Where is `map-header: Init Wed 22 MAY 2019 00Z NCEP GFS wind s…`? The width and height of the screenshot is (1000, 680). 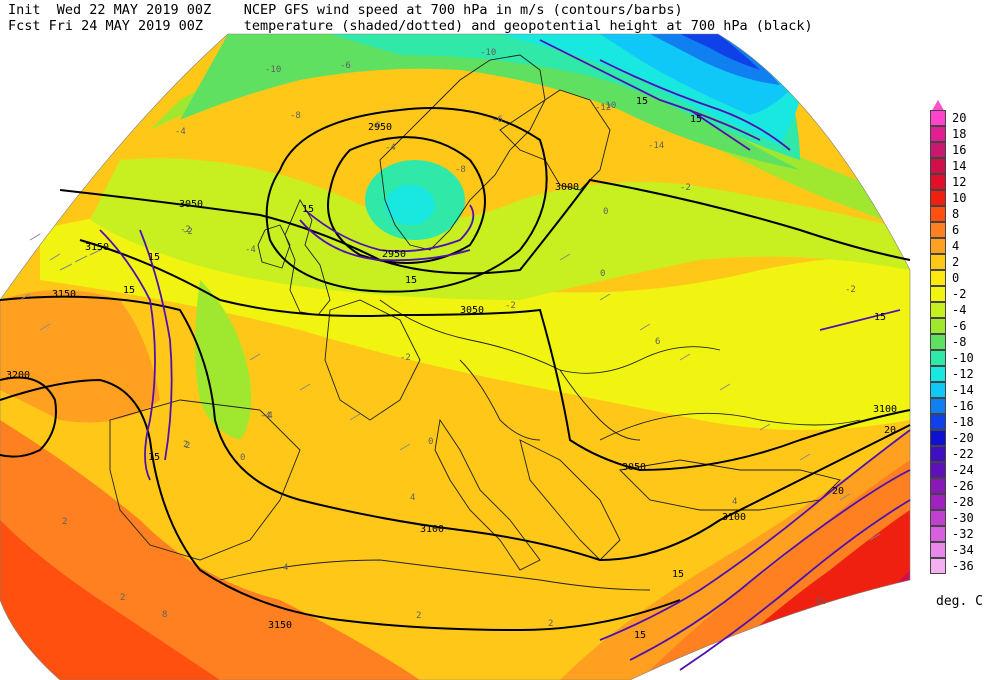
map-header: Init Wed 22 MAY 2019 00Z NCEP GFS wind s… is located at coordinates (410, 18).